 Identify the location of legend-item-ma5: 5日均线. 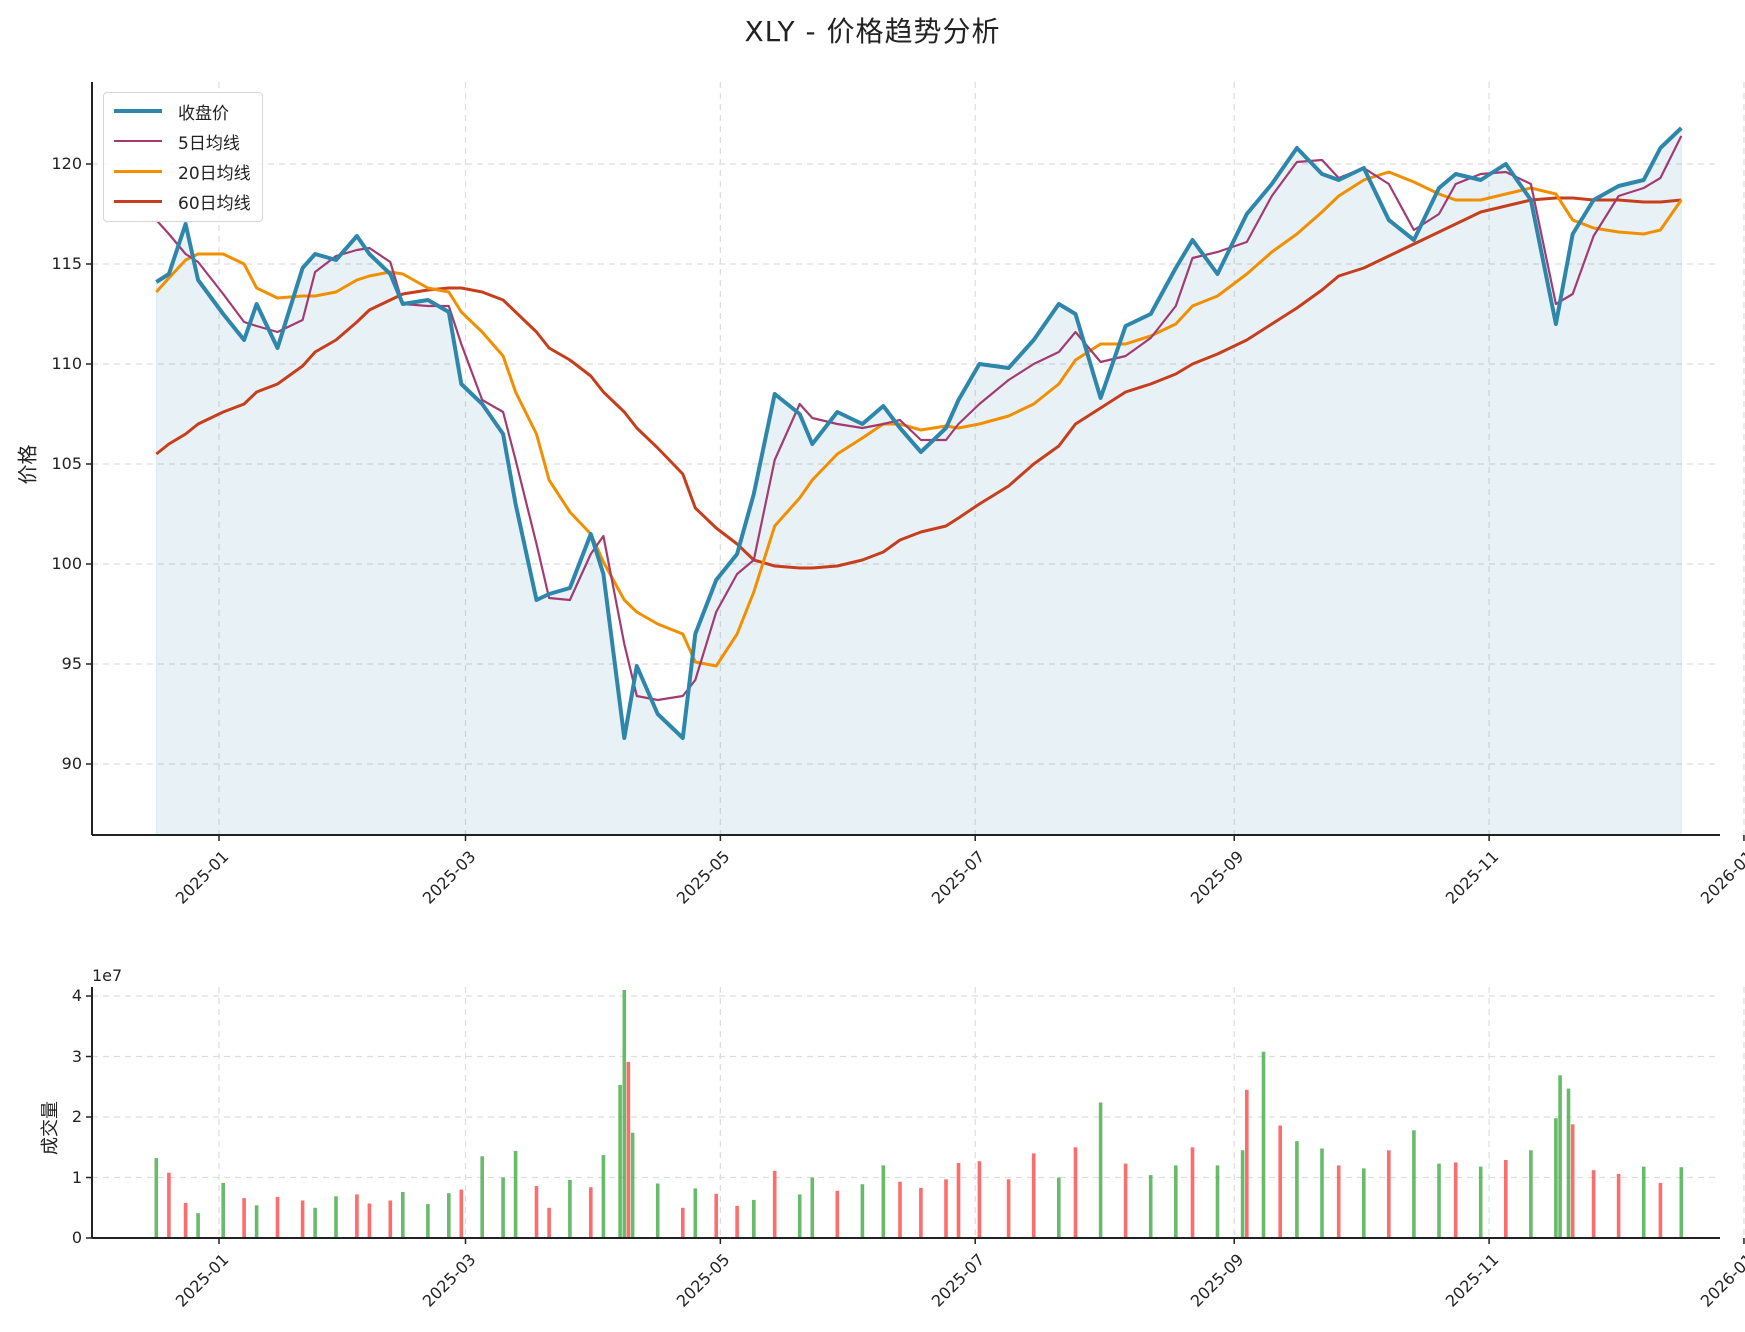
(177, 141).